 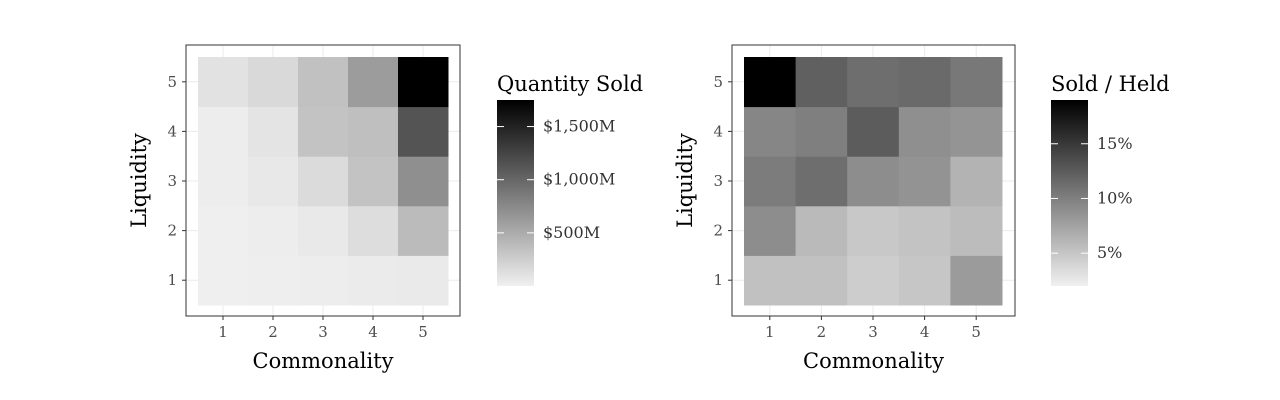 I want to click on legend-tick-label: 5%, so click(x=1109, y=252).